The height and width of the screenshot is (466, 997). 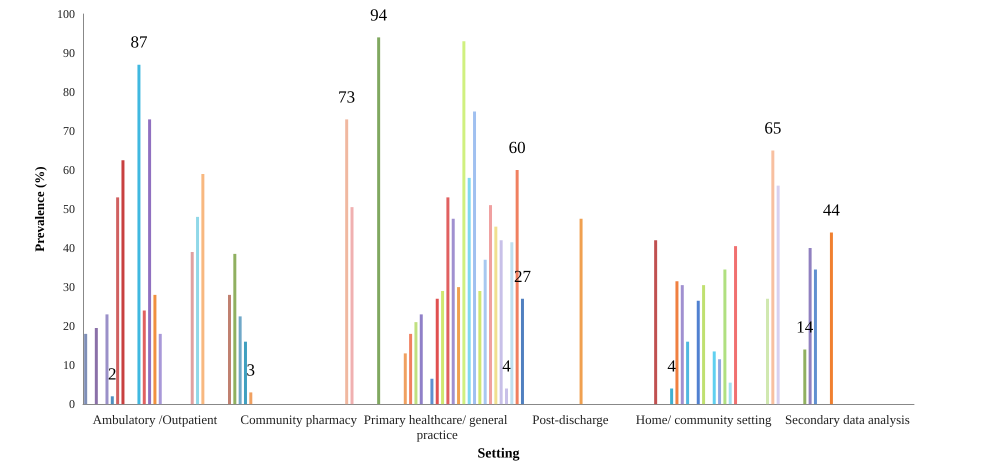 I want to click on y-tick-label: 50, so click(x=69, y=209).